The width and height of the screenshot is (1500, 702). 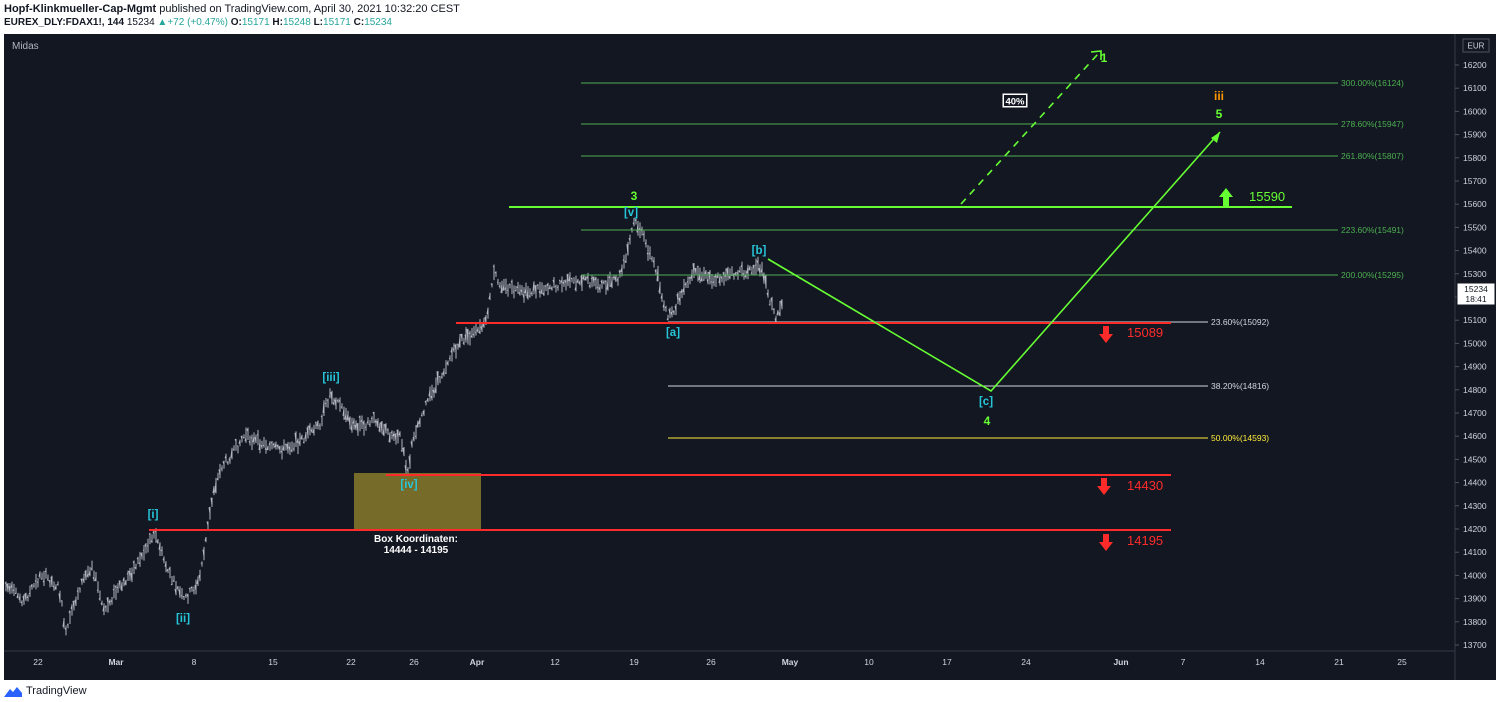 What do you see at coordinates (1026, 662) in the screenshot?
I see `time-tick-label: 24` at bounding box center [1026, 662].